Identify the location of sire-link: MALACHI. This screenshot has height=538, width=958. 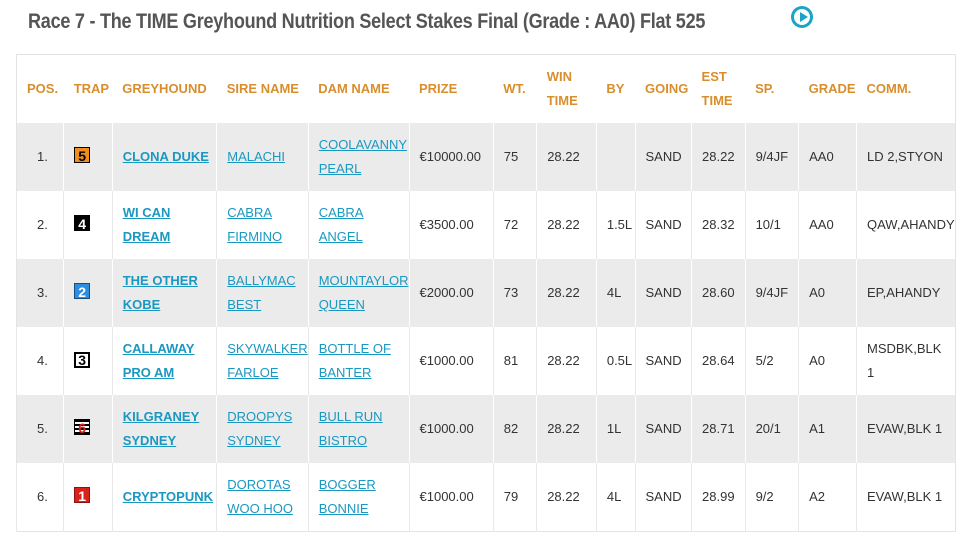
(256, 156).